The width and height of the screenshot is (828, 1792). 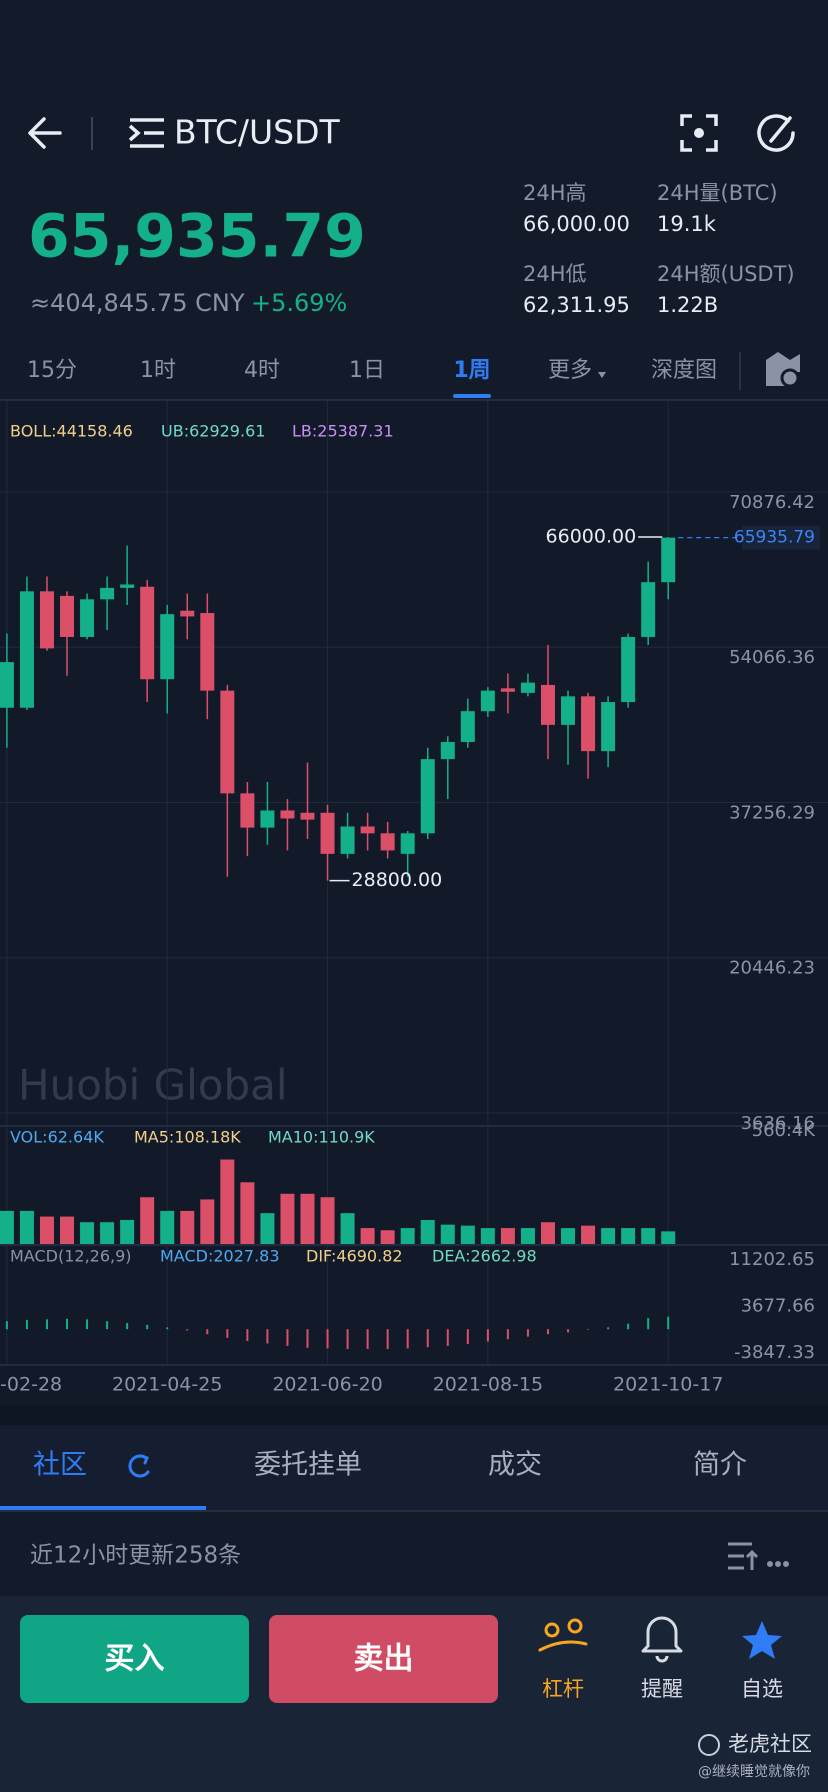 I want to click on sort-icon, so click(x=758, y=1556).